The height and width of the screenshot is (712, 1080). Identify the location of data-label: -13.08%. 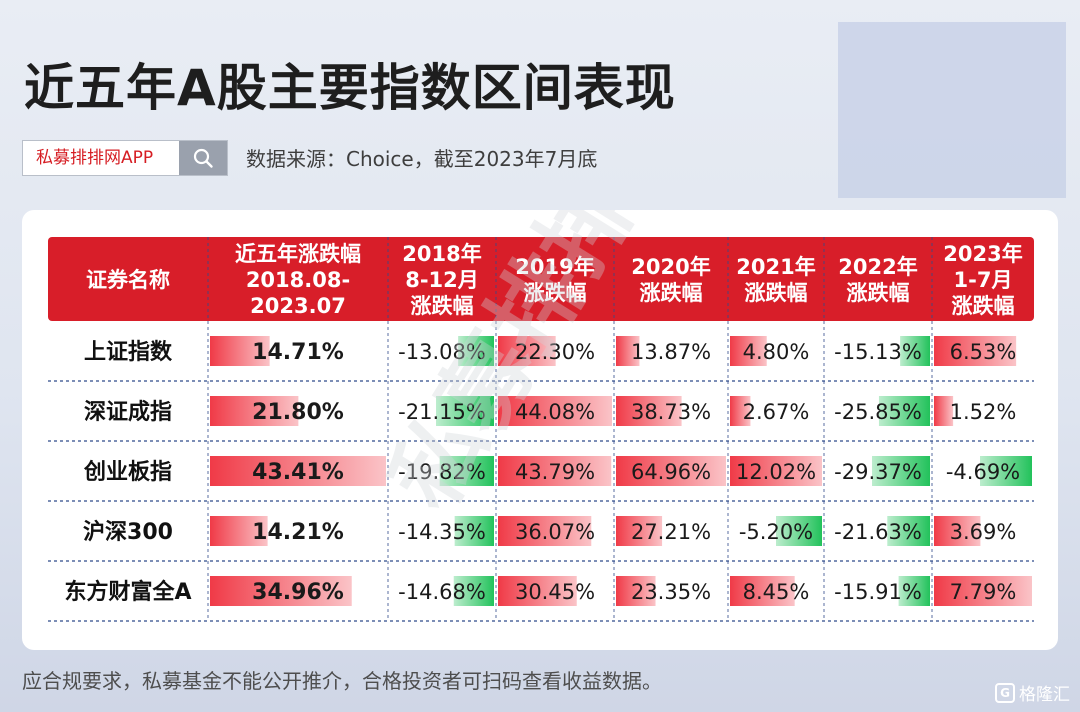
(442, 352).